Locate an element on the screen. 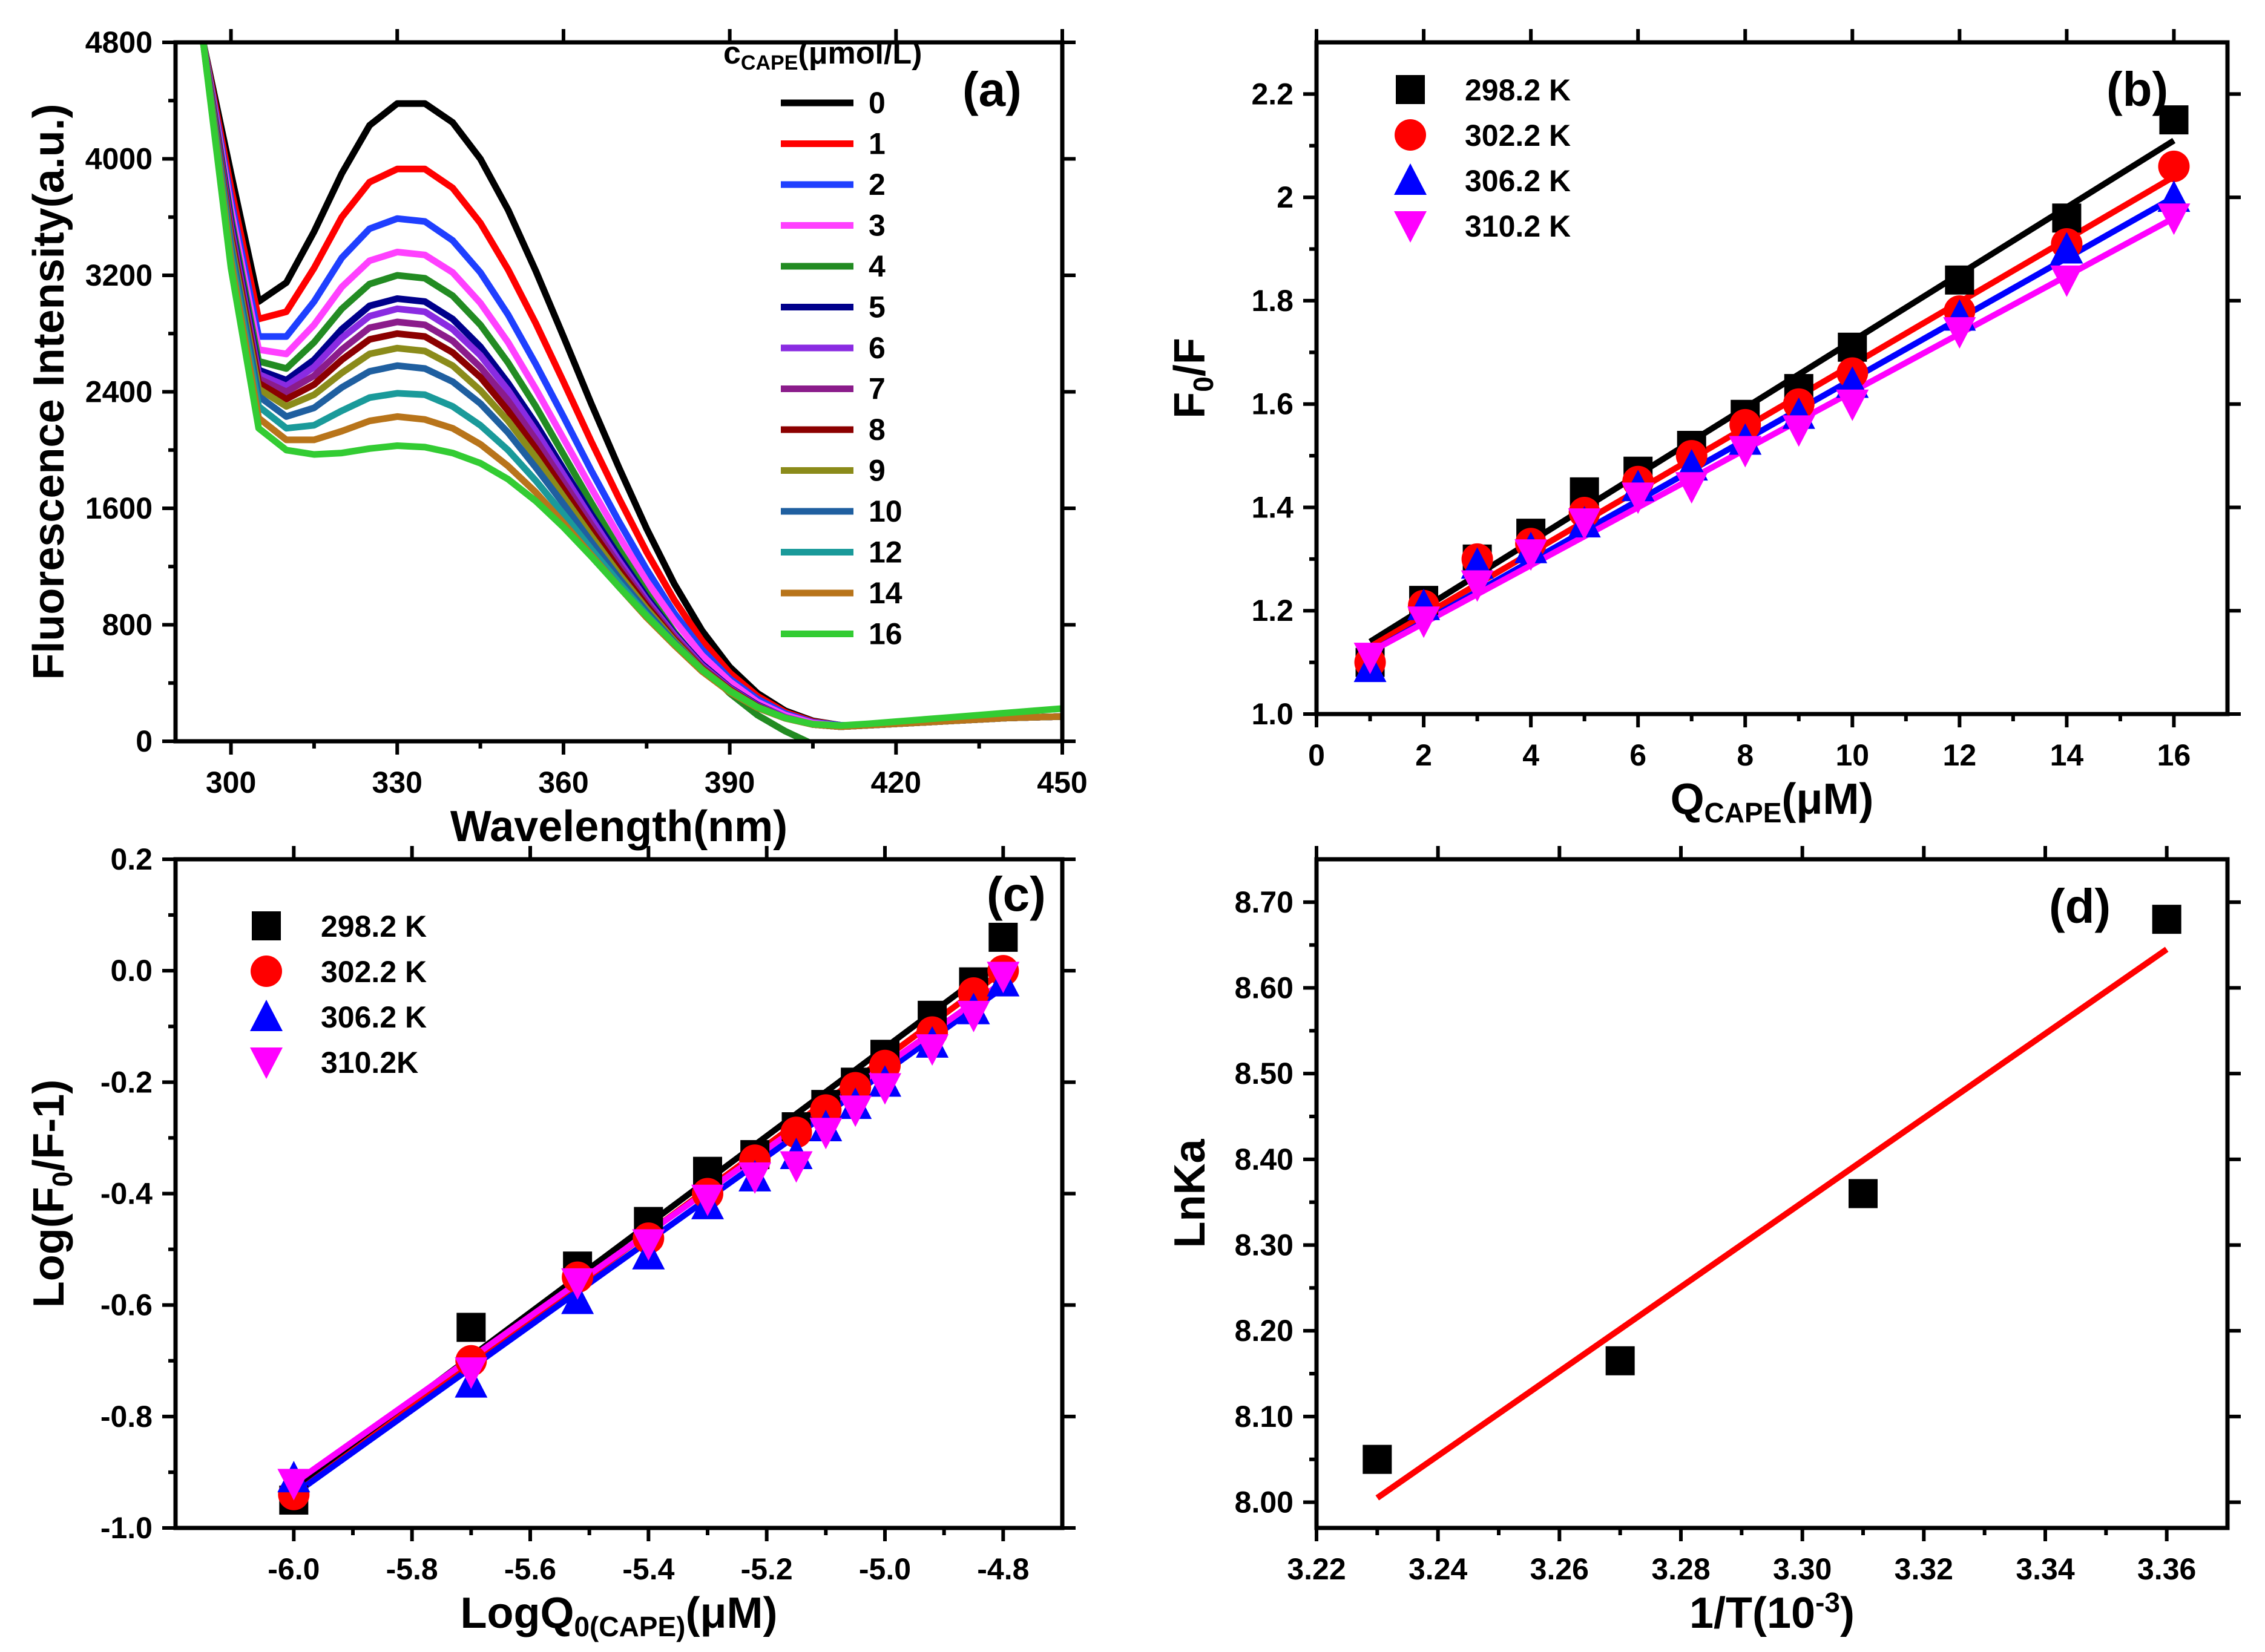 Image resolution: width=2265 pixels, height=1652 pixels. legend-label: 14 is located at coordinates (886, 593).